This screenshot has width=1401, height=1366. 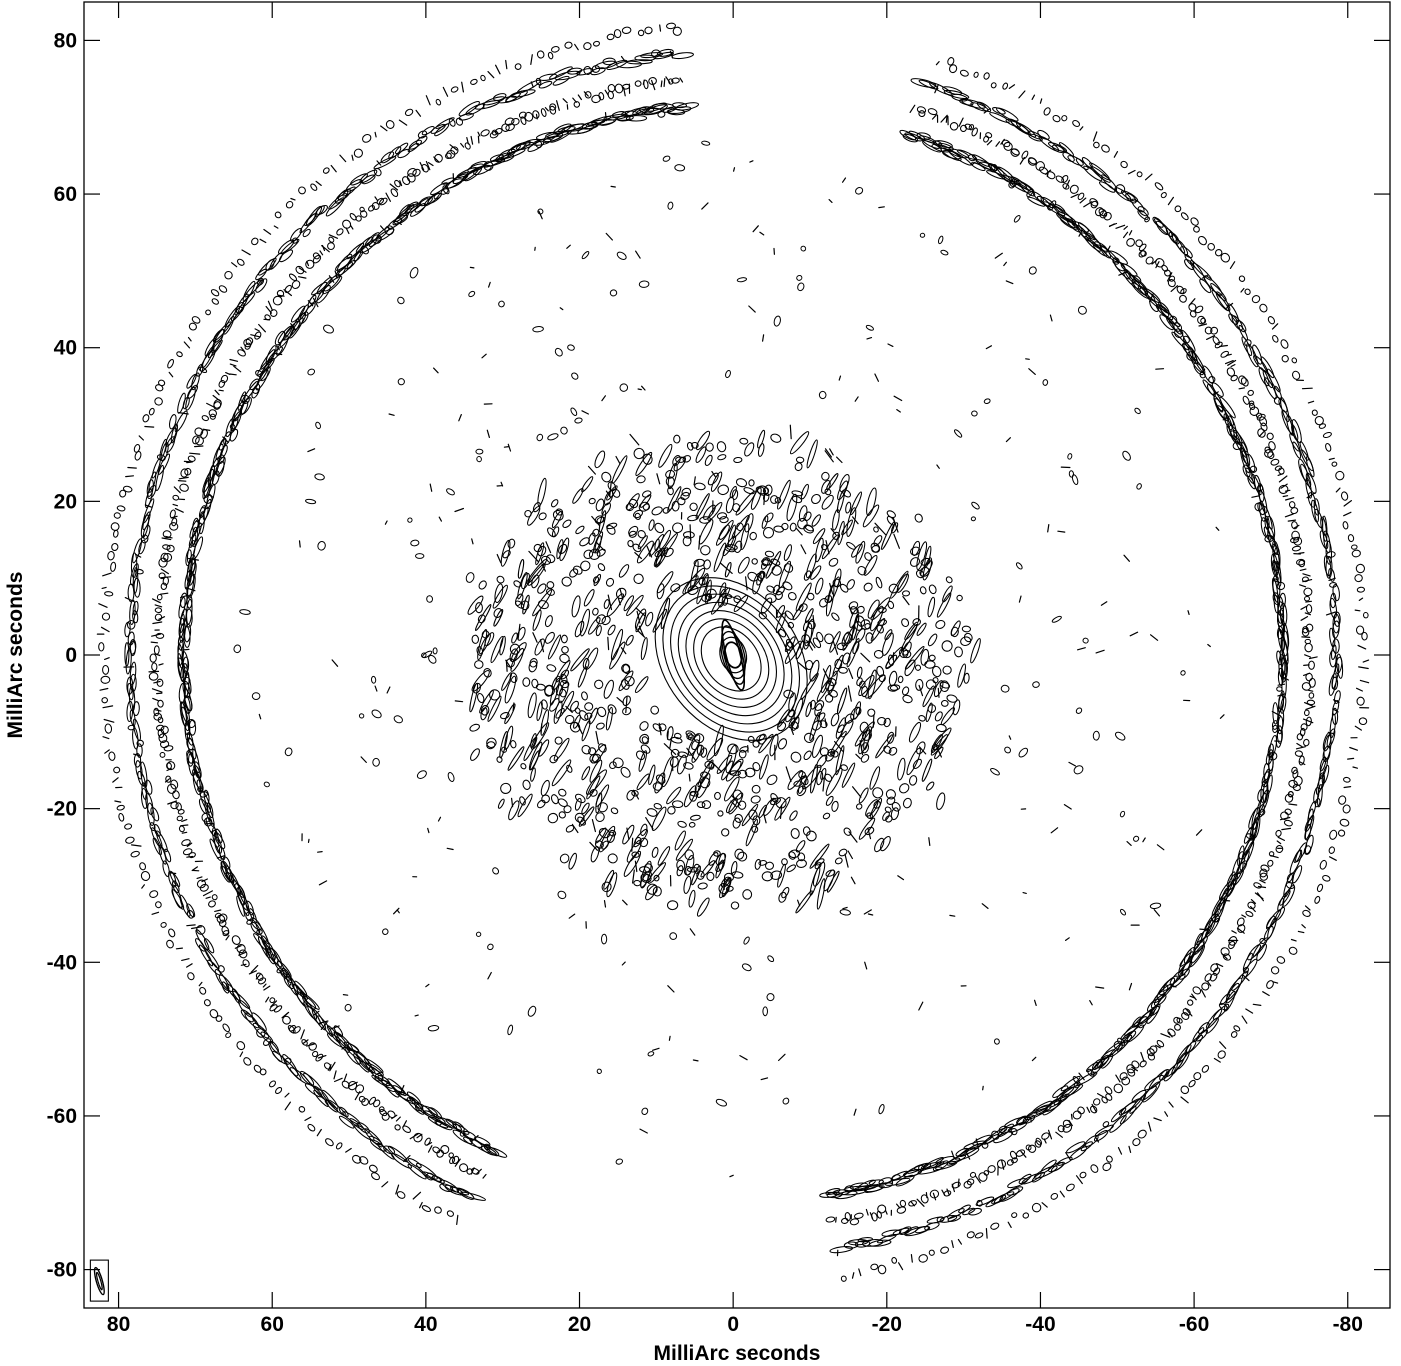 What do you see at coordinates (71, 655) in the screenshot?
I see `y-tick-label: 0` at bounding box center [71, 655].